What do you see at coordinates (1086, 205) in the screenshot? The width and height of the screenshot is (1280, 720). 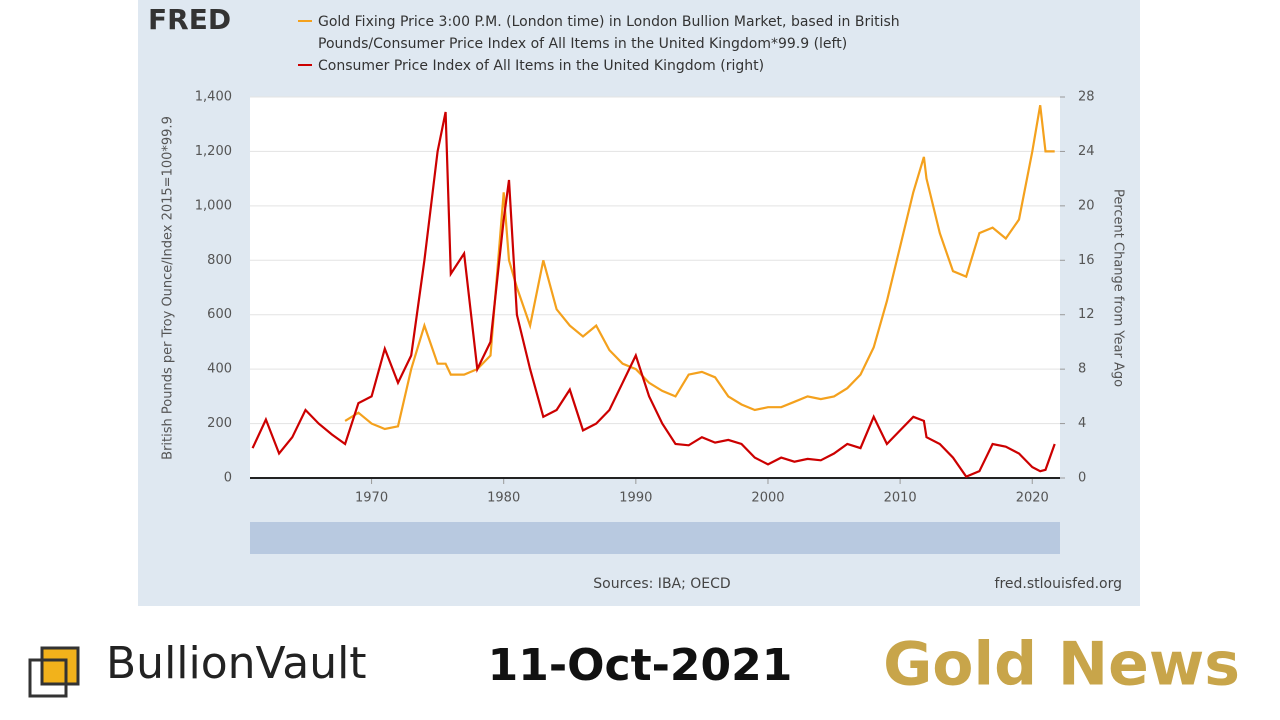 I see `y2-tick-label: 20` at bounding box center [1086, 205].